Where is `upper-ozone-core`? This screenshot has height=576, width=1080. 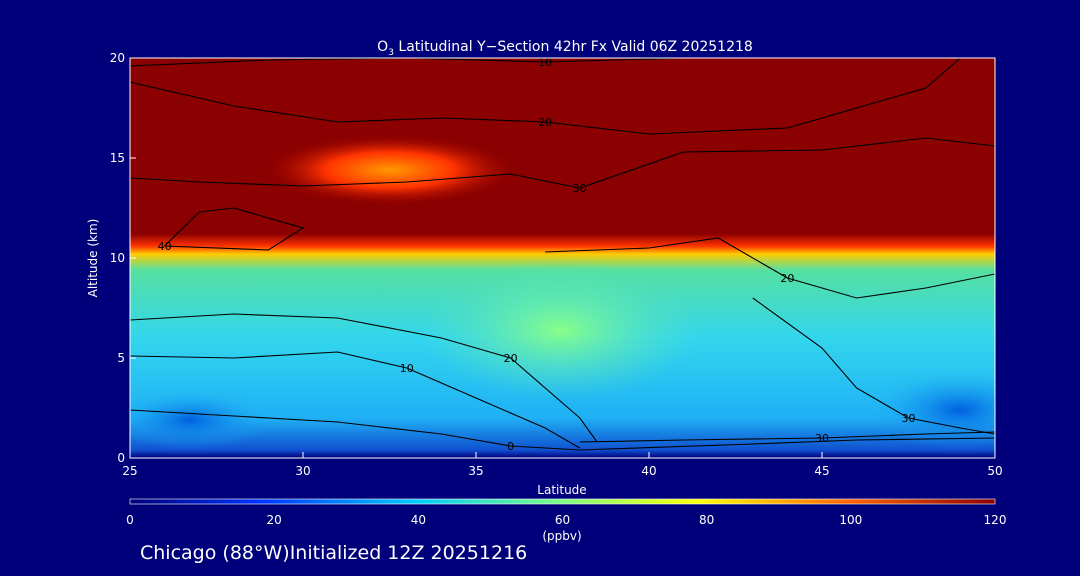
upper-ozone-core is located at coordinates (390, 170).